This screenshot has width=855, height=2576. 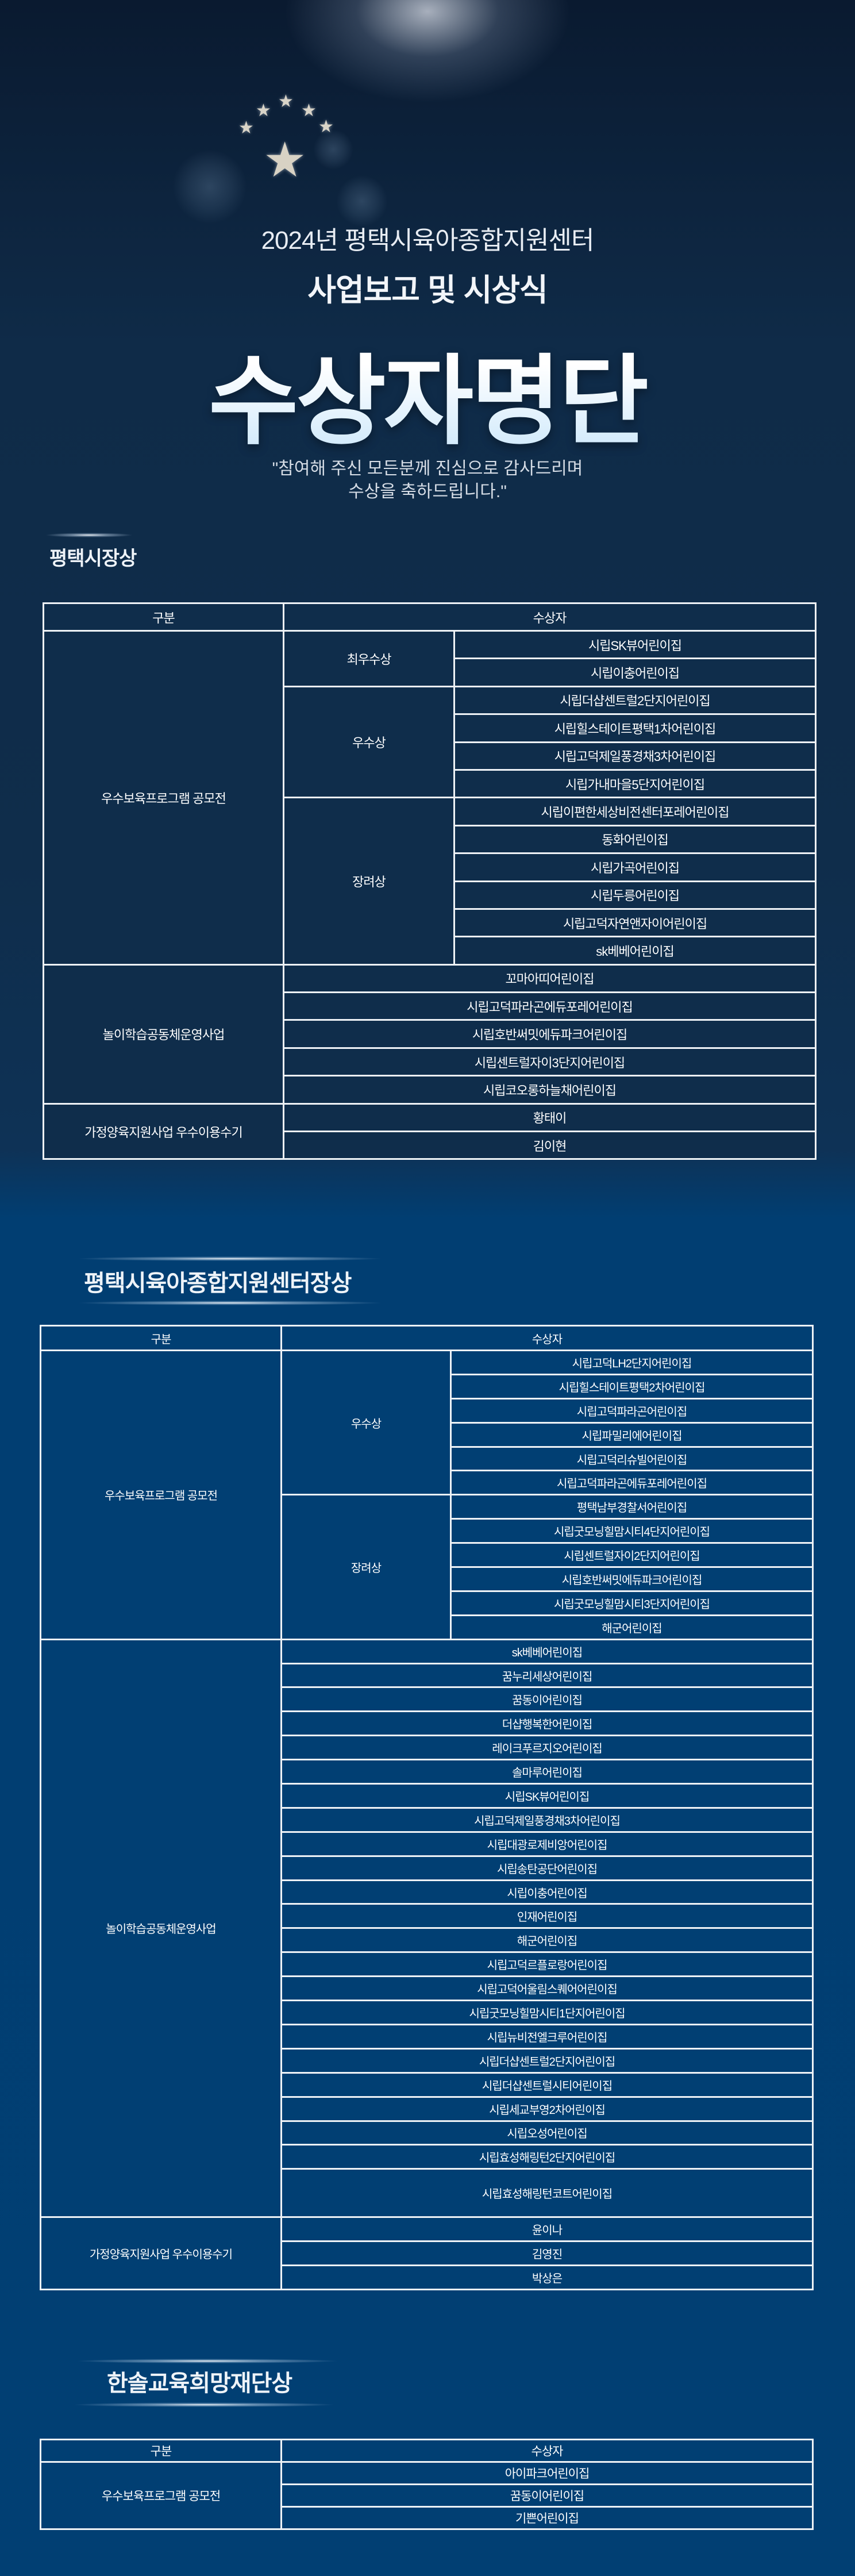 What do you see at coordinates (427, 290) in the screenshot?
I see `event-subtitle: 사업보고 및 시상식` at bounding box center [427, 290].